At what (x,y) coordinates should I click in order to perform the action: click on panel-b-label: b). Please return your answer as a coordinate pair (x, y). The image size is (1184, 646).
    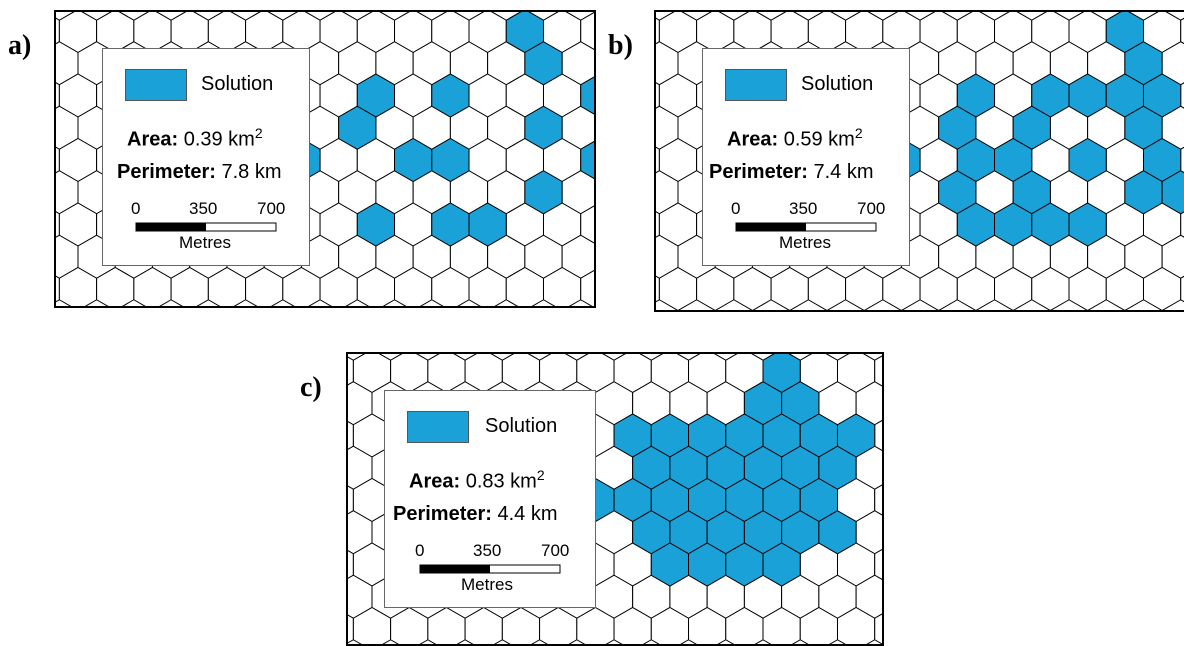
    Looking at the image, I should click on (620, 46).